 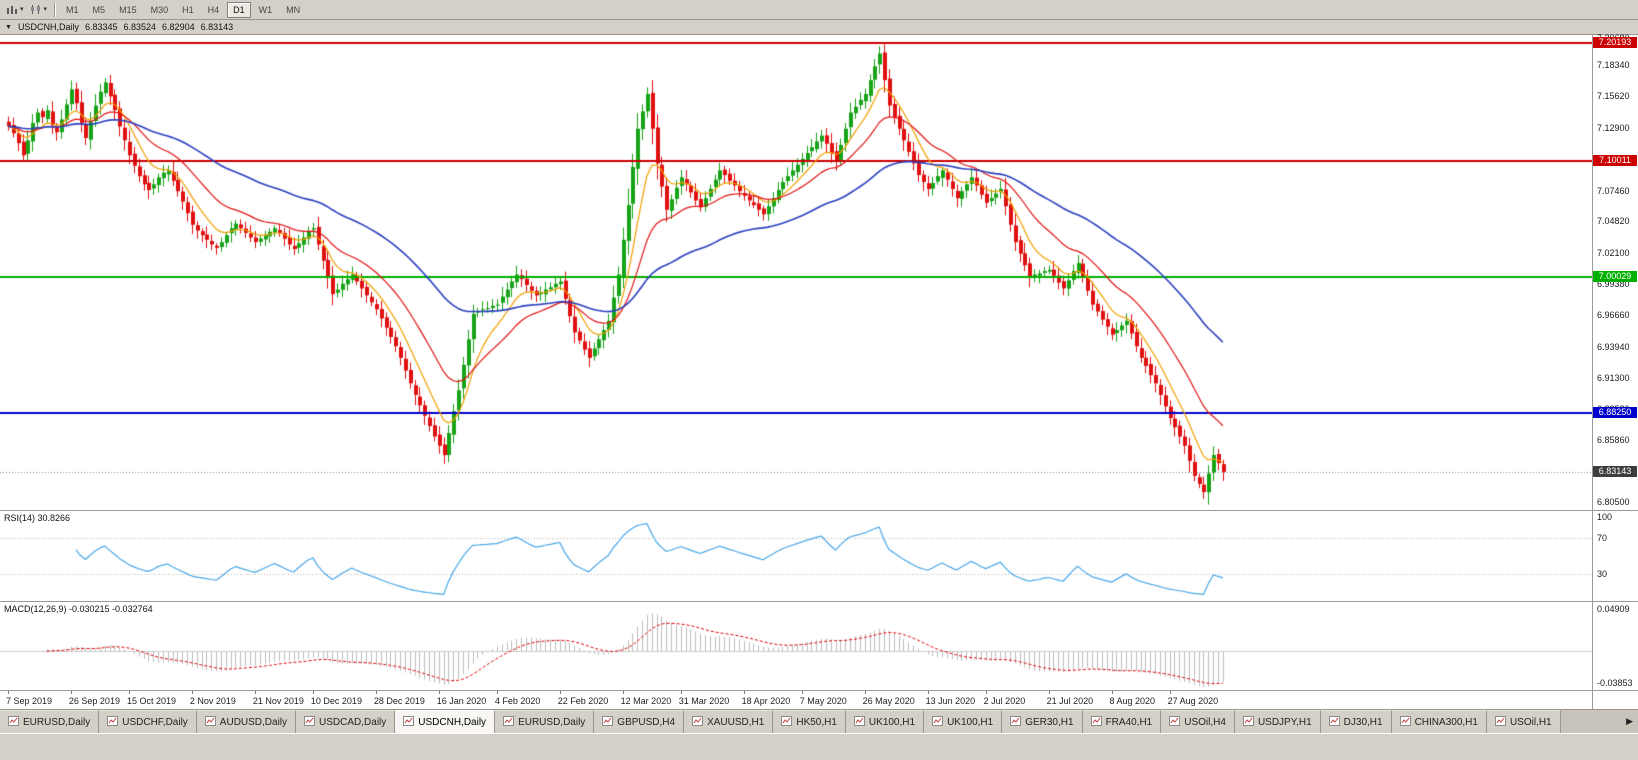 What do you see at coordinates (1629, 721) in the screenshot?
I see `tab-scroll-right-button: ▶` at bounding box center [1629, 721].